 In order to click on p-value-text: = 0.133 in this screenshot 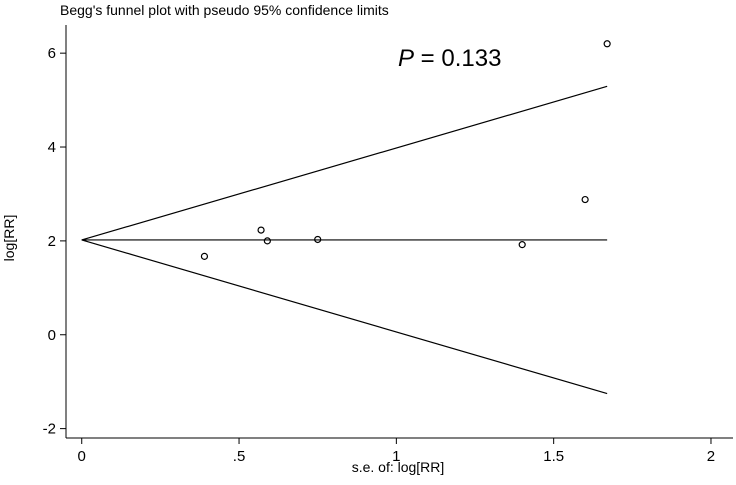, I will do `click(457, 58)`.